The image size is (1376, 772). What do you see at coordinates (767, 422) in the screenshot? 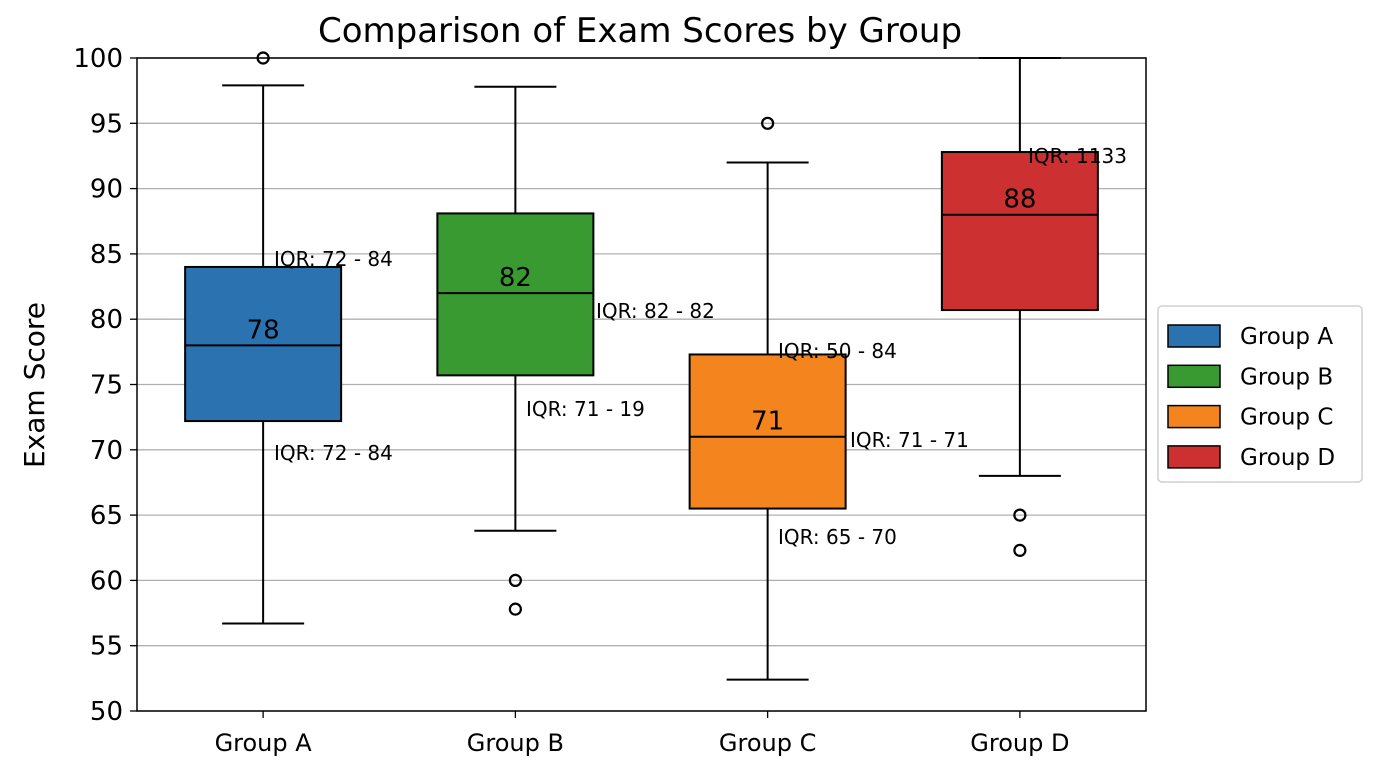
I see `median-label: 71` at bounding box center [767, 422].